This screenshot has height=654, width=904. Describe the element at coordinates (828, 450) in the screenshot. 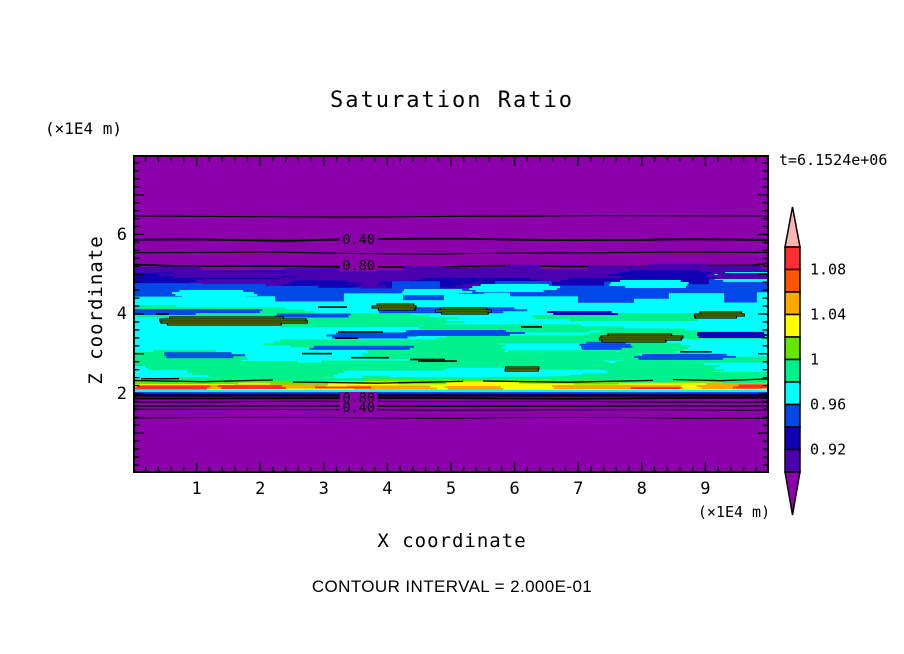

I see `colorbar-label: 0.92` at that location.